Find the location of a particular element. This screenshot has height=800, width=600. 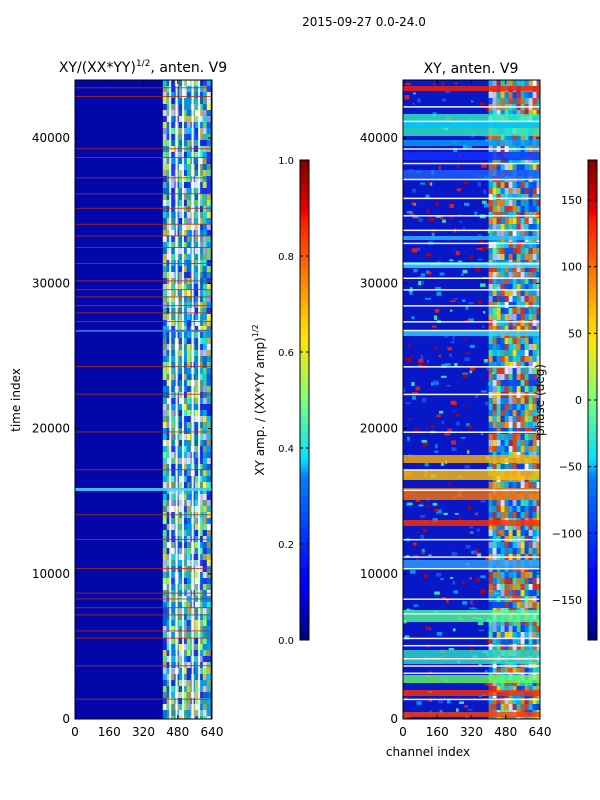

x-tick-label: 320 is located at coordinates (143, 732).